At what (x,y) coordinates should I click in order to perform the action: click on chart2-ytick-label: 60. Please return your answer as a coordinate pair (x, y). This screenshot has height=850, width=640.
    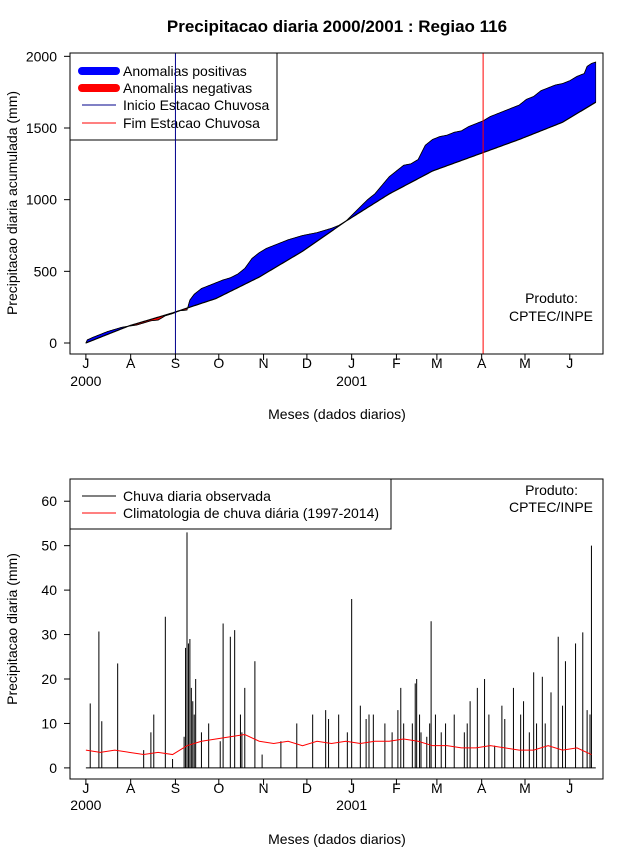
    Looking at the image, I should click on (49, 501).